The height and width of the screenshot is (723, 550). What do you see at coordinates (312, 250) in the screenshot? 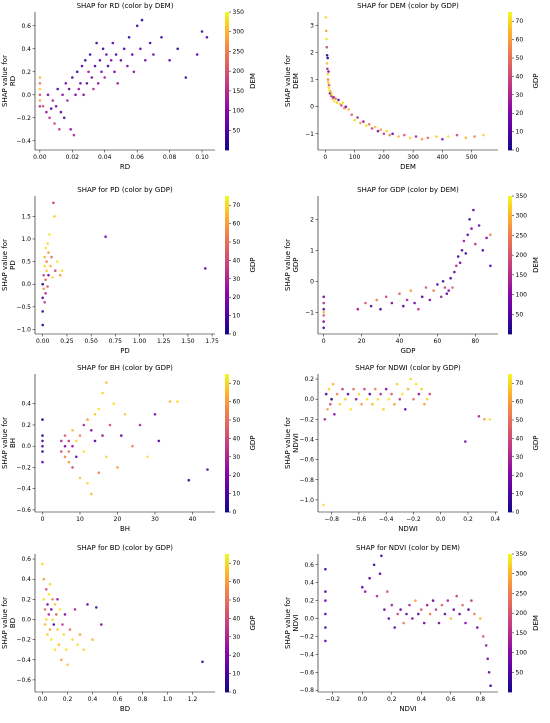
I see `y-tick-label: 1` at bounding box center [312, 250].